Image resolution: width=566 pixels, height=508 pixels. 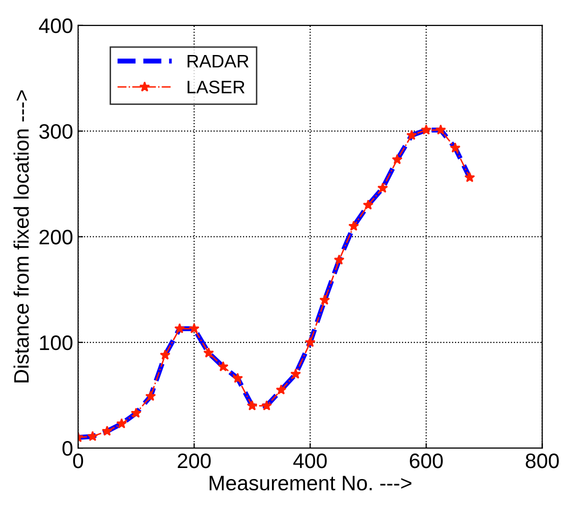 I want to click on y-tick-label: 100, so click(x=56, y=342).